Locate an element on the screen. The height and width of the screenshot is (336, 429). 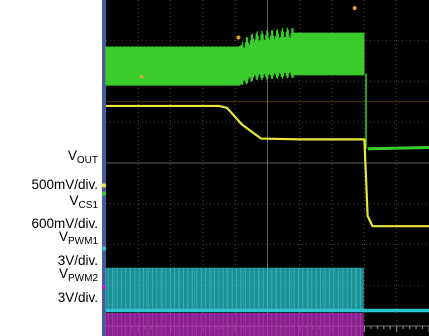
vpwm1-label: VPWM1 is located at coordinates (78, 238).